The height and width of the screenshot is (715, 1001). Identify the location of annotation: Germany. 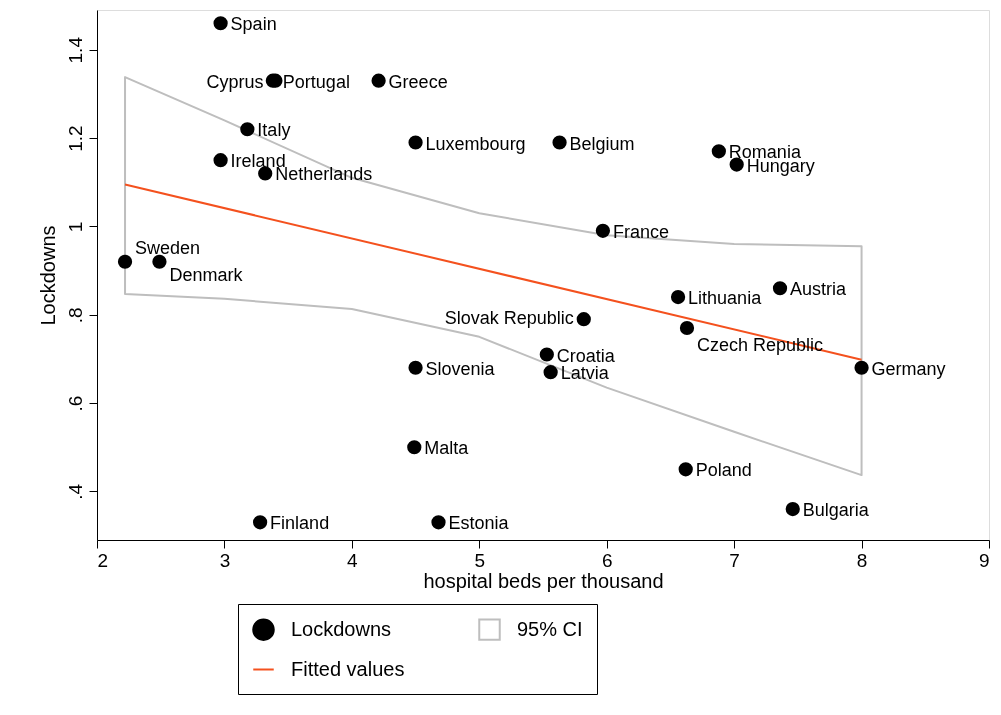
(908, 368).